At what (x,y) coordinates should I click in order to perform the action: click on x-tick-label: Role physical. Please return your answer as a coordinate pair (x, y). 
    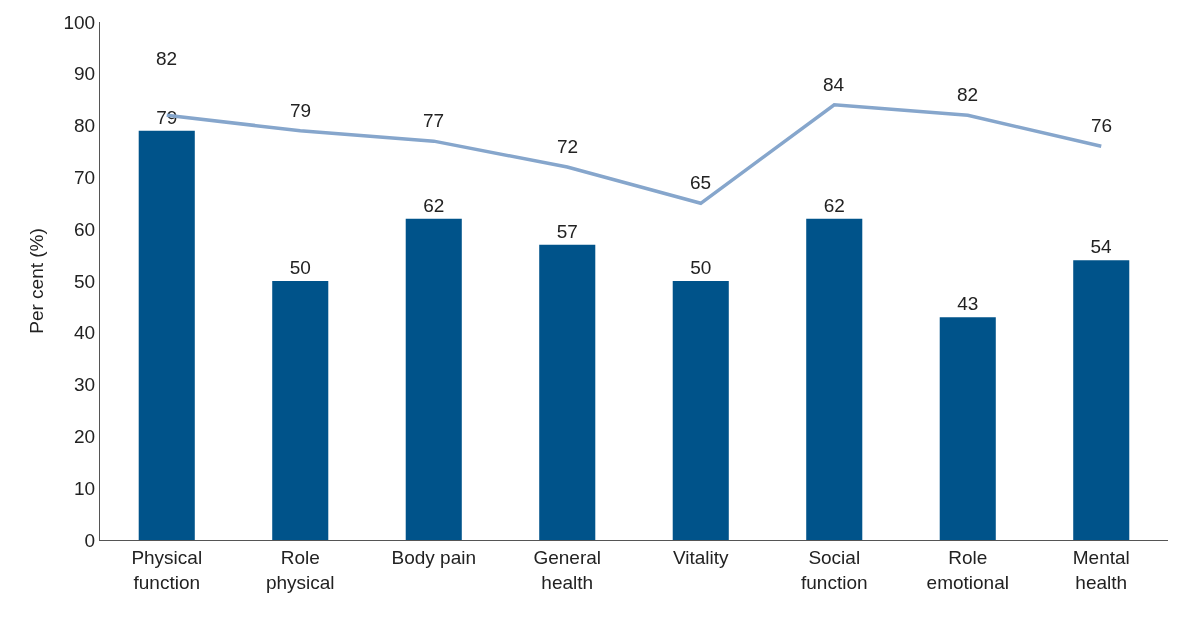
    Looking at the image, I should click on (300, 569).